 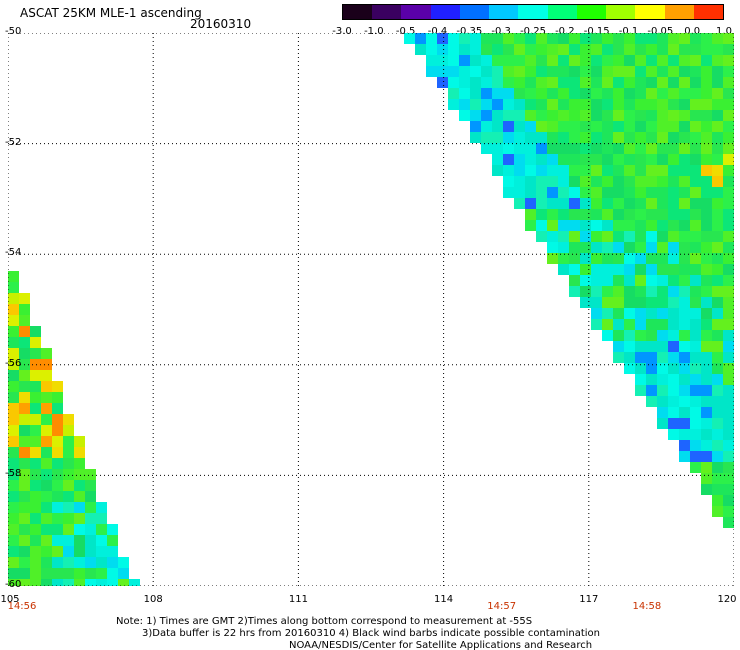 What do you see at coordinates (660, 31) in the screenshot?
I see `colorbar-tick-label: -0.05` at bounding box center [660, 31].